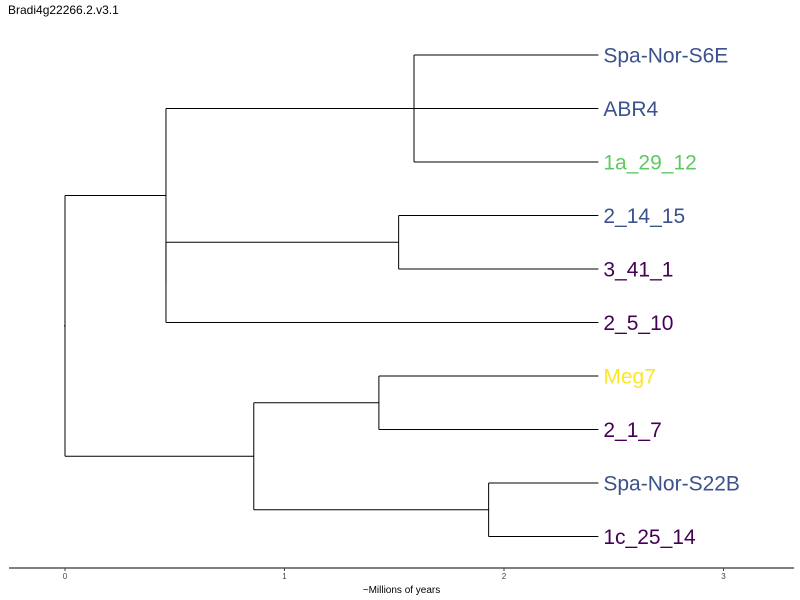 The width and height of the screenshot is (800, 600). I want to click on tip-label: 2_1_7, so click(632, 430).